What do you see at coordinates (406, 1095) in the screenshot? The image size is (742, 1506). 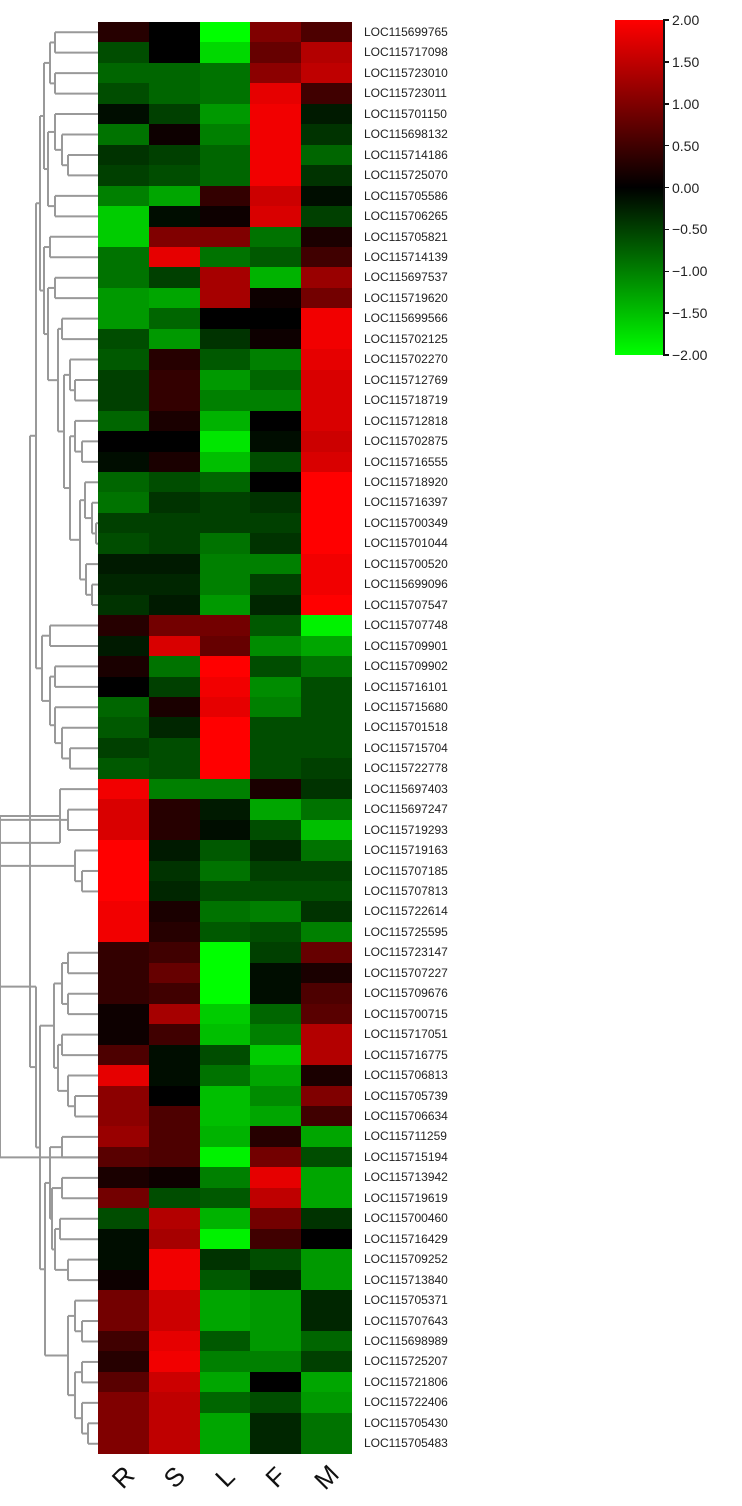 I see `row-label: LOC115705739` at bounding box center [406, 1095].